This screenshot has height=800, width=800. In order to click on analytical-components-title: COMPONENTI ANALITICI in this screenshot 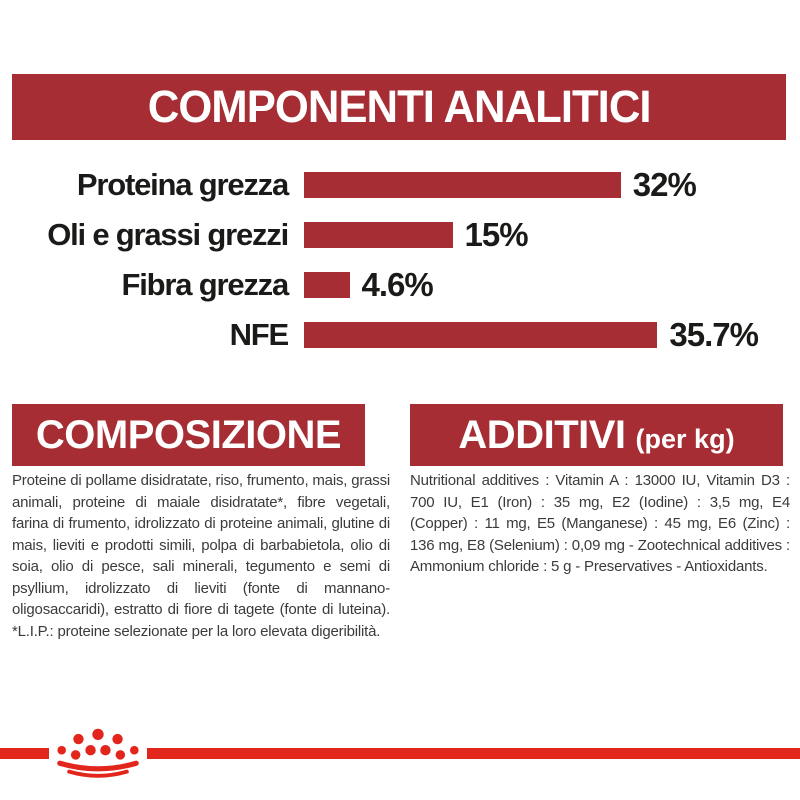, I will do `click(399, 106)`.